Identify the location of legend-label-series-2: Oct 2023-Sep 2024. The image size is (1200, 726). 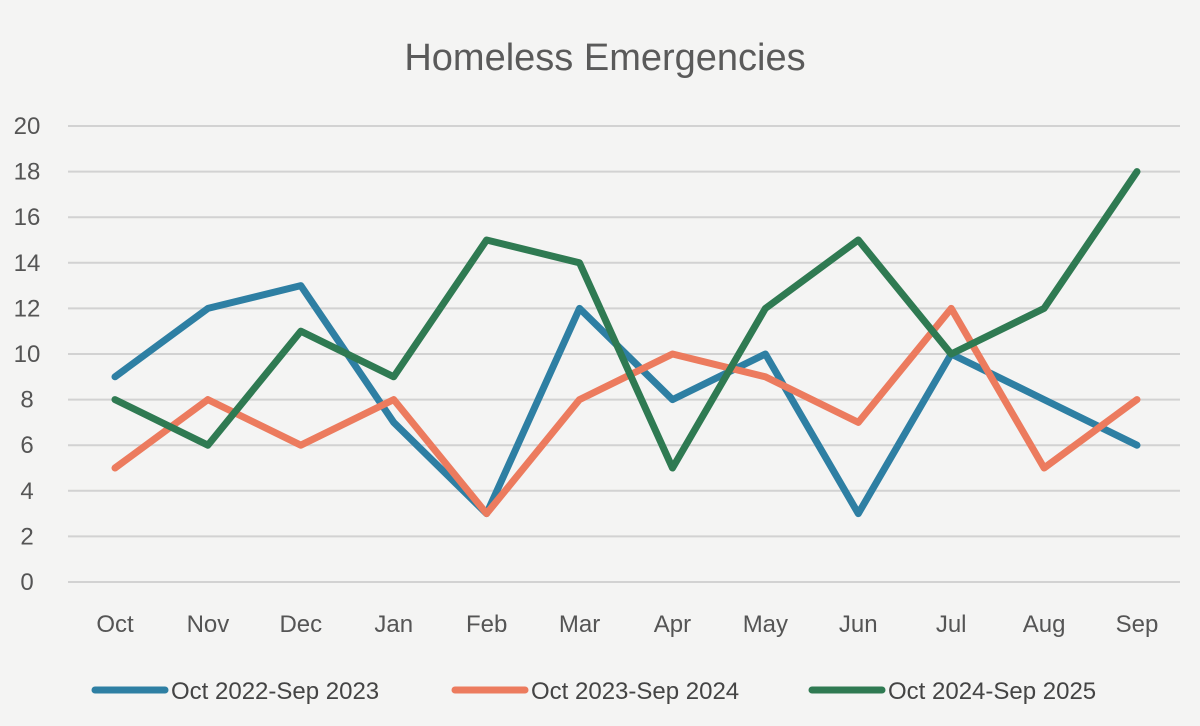
(635, 691).